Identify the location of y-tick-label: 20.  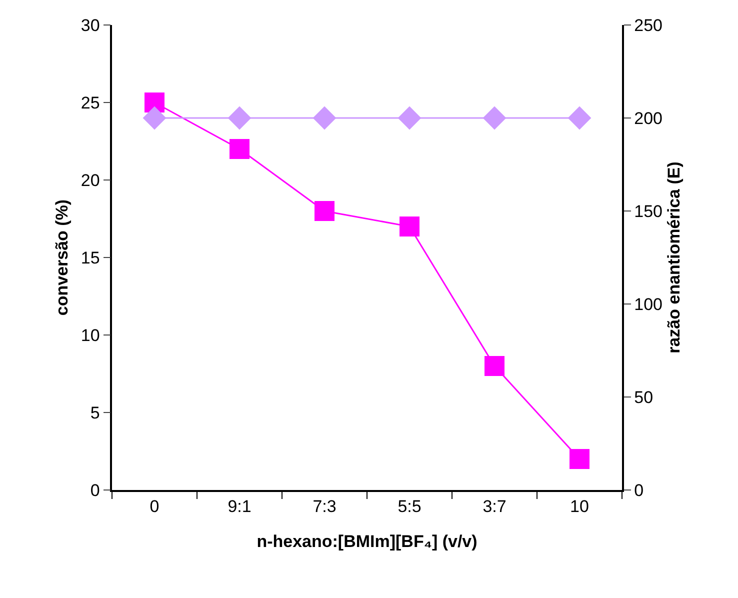
(90, 180).